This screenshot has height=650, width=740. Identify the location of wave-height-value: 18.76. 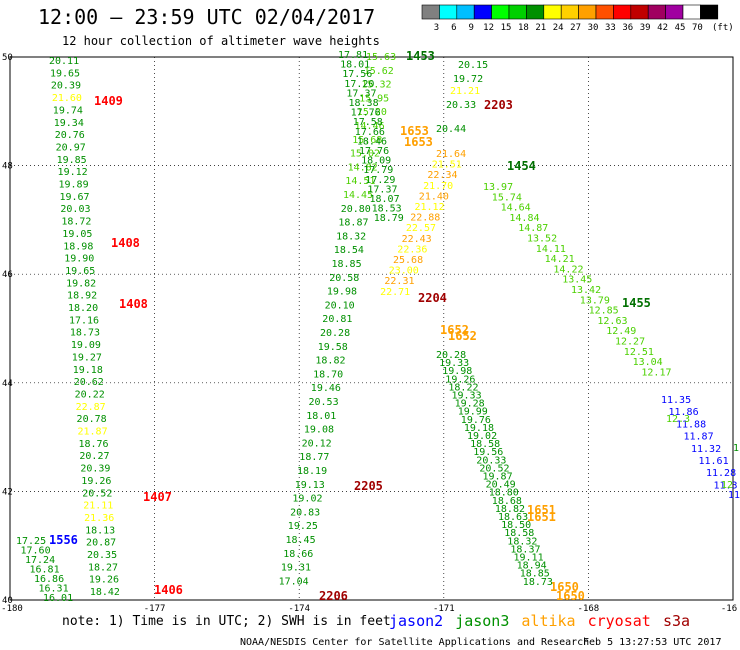
(93, 444).